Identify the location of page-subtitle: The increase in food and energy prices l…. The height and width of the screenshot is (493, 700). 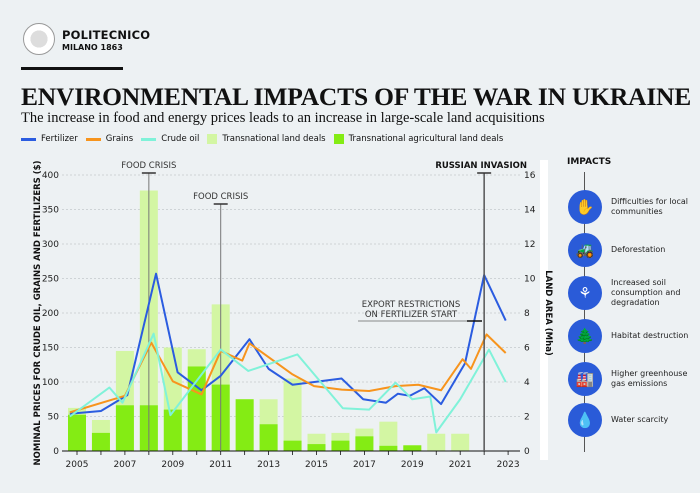
(283, 118).